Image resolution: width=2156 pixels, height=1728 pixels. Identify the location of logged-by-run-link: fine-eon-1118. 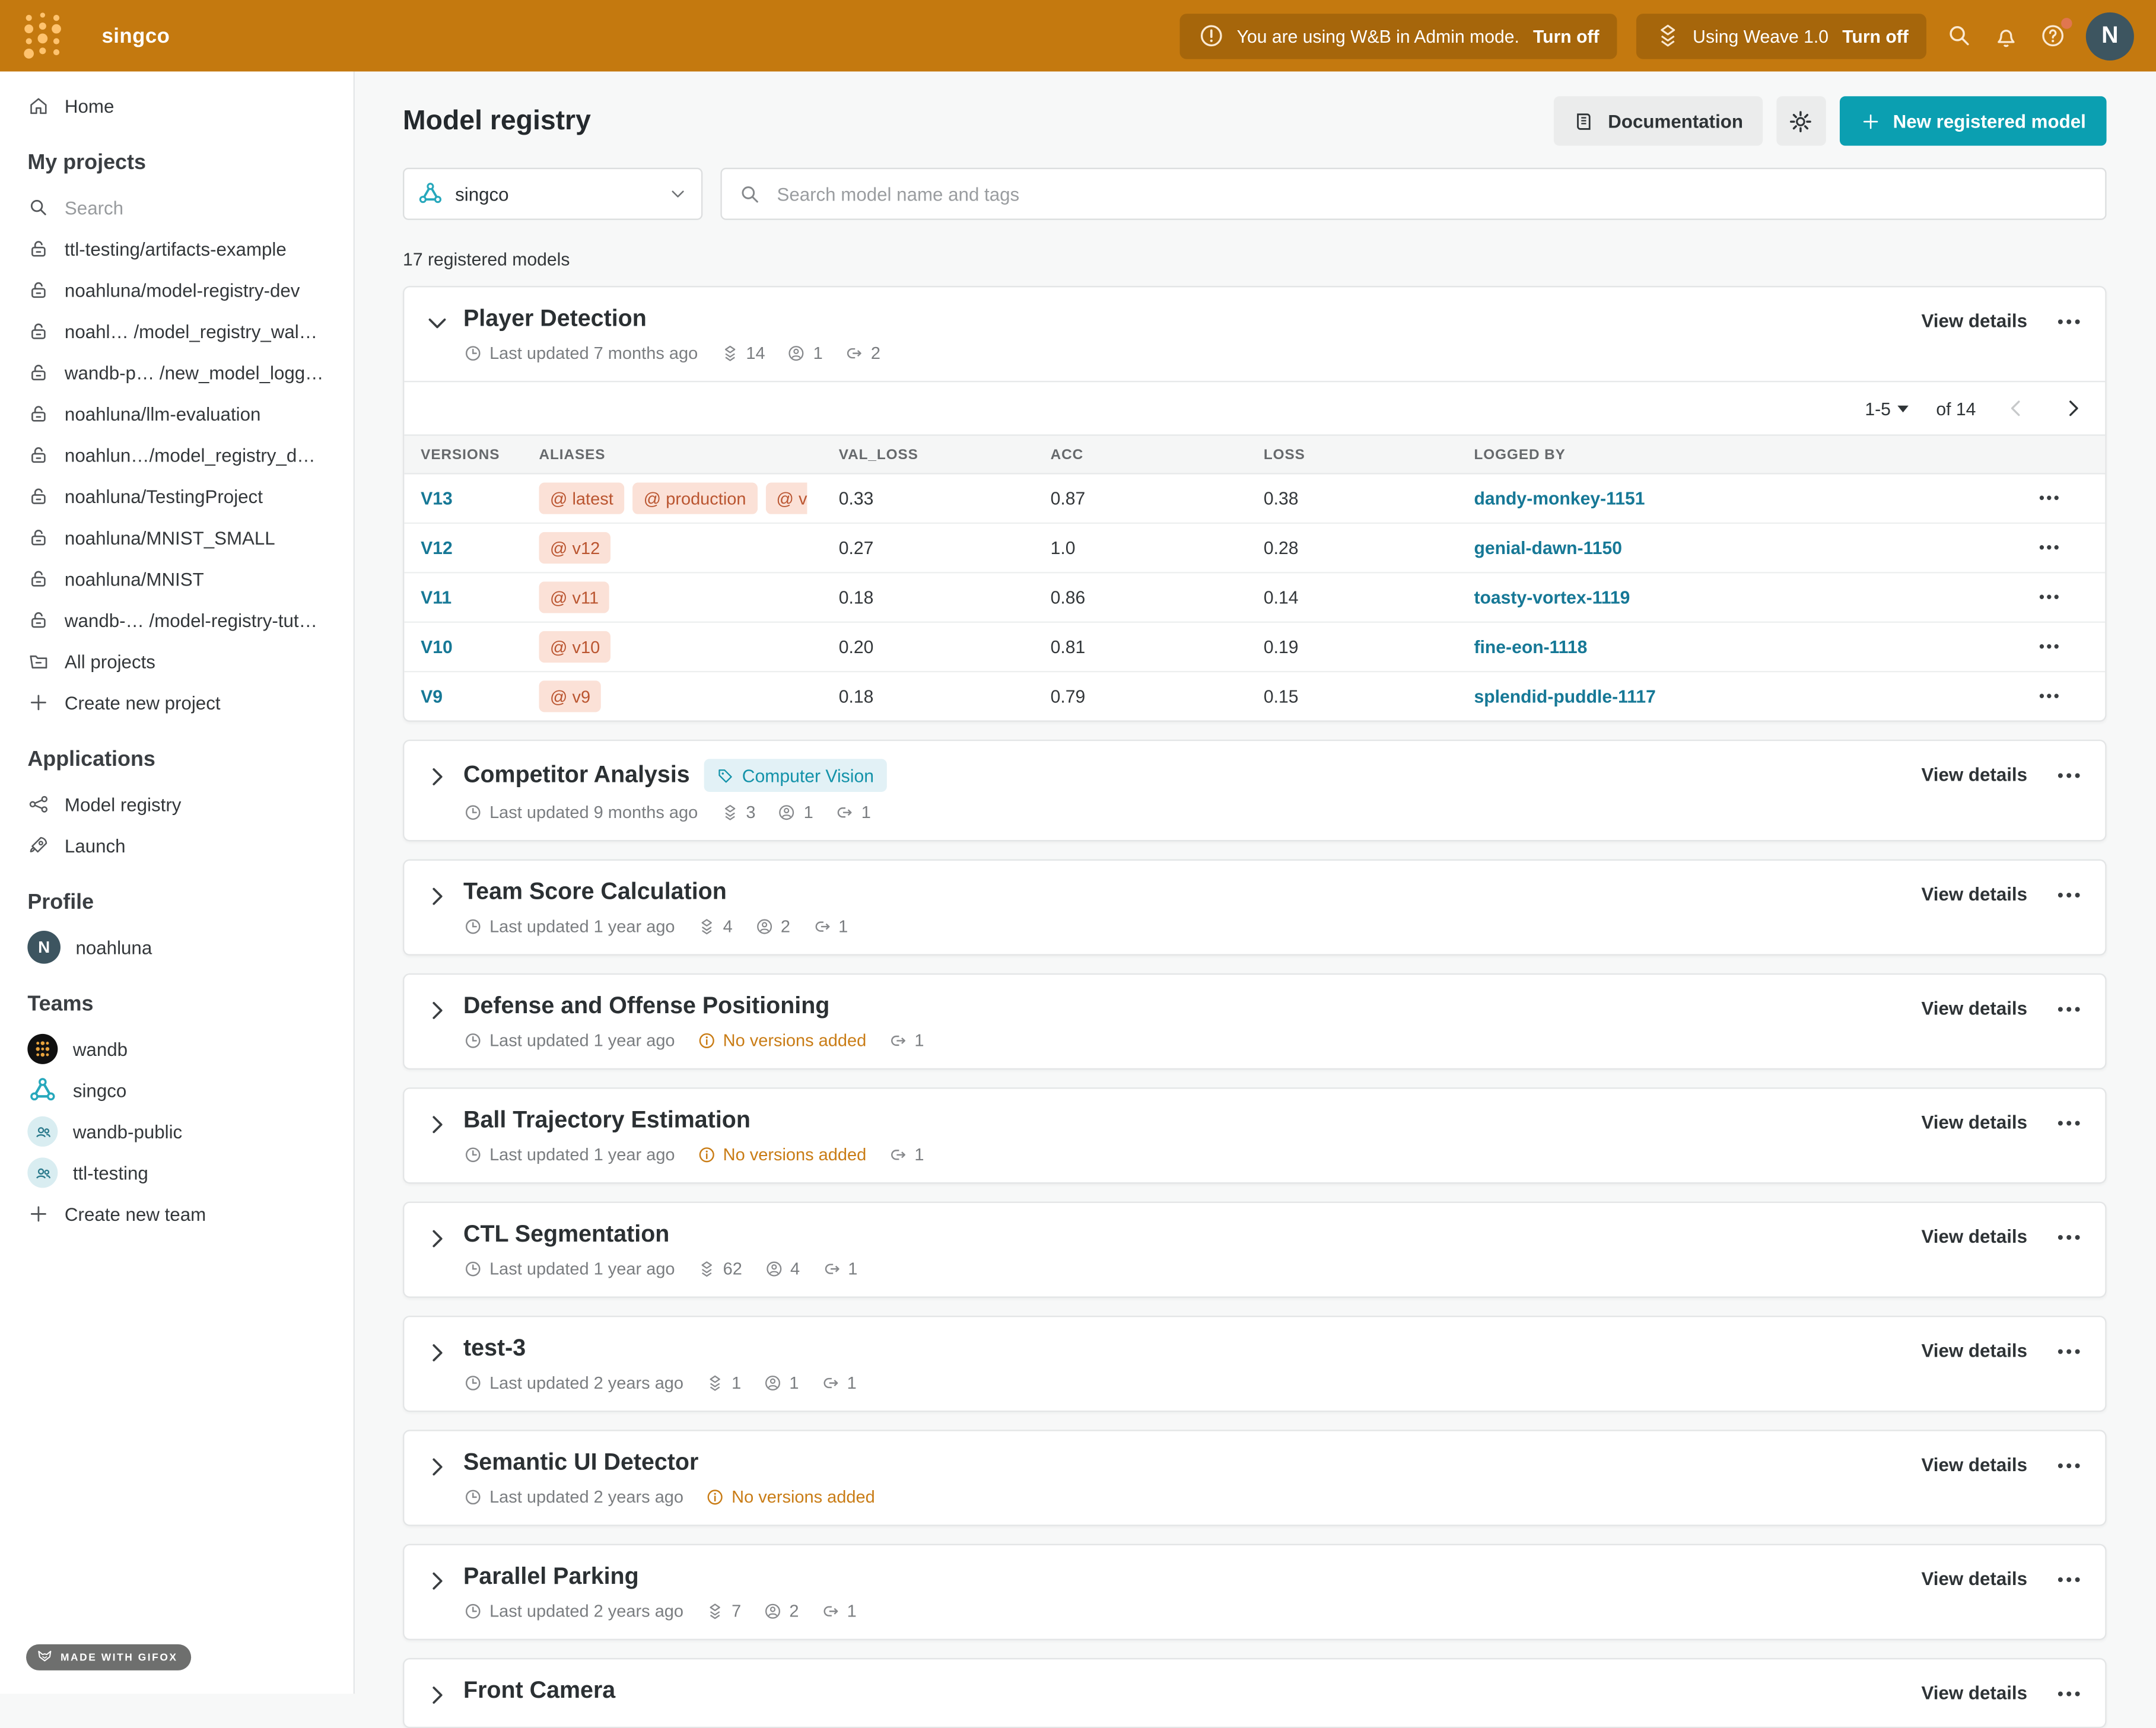
(1531, 647).